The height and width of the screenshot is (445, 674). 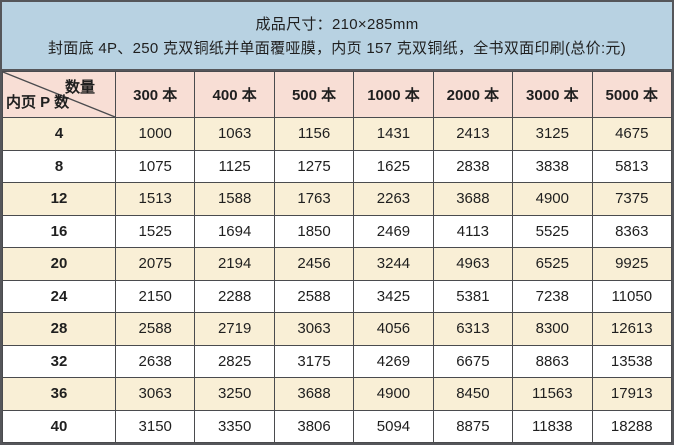 What do you see at coordinates (552, 296) in the screenshot?
I see `price-cell: 7238` at bounding box center [552, 296].